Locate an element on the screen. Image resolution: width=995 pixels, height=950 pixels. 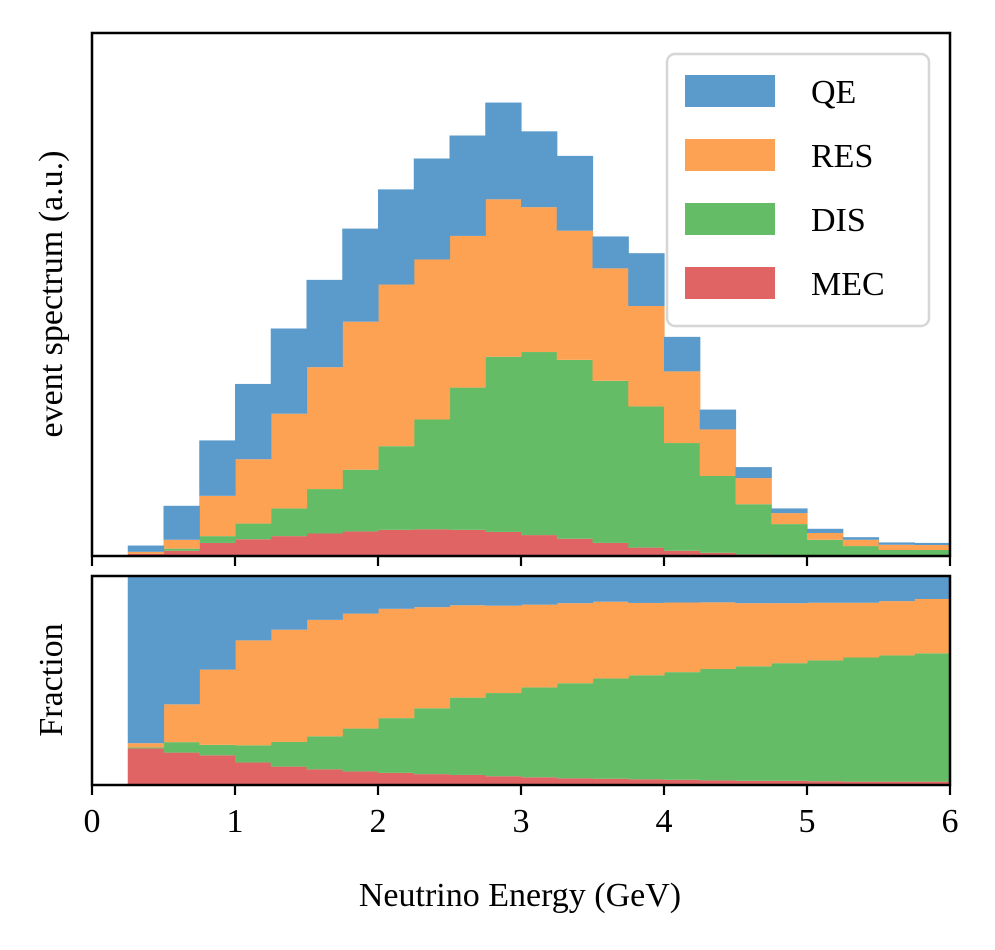
legend-box is located at coordinates (798, 190).